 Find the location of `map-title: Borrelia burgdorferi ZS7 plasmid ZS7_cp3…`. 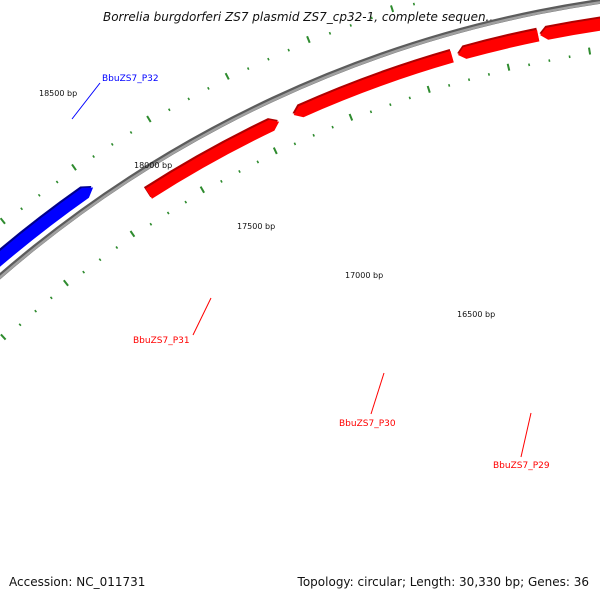

map-title: Borrelia burgdorferi ZS7 plasmid ZS7_cp3… is located at coordinates (300, 17).